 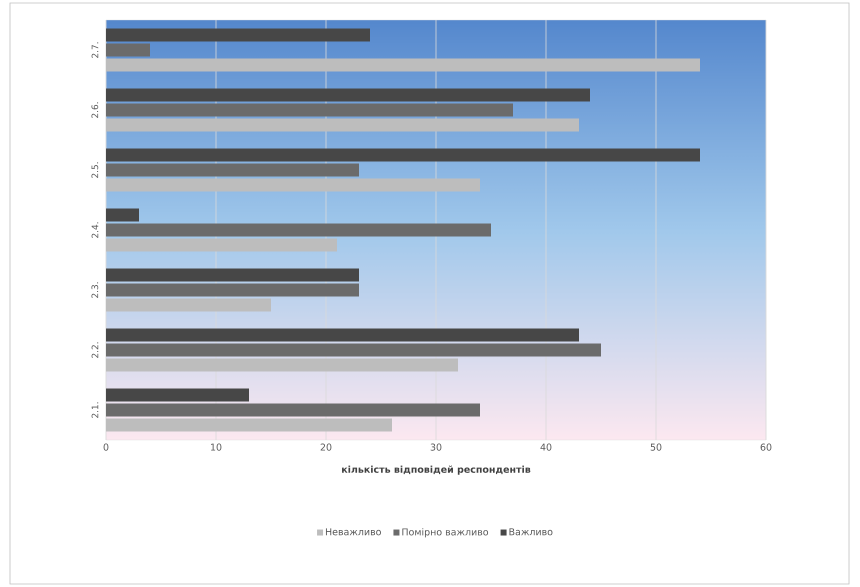 What do you see at coordinates (546, 447) in the screenshot?
I see `x-tick-label: 40` at bounding box center [546, 447].